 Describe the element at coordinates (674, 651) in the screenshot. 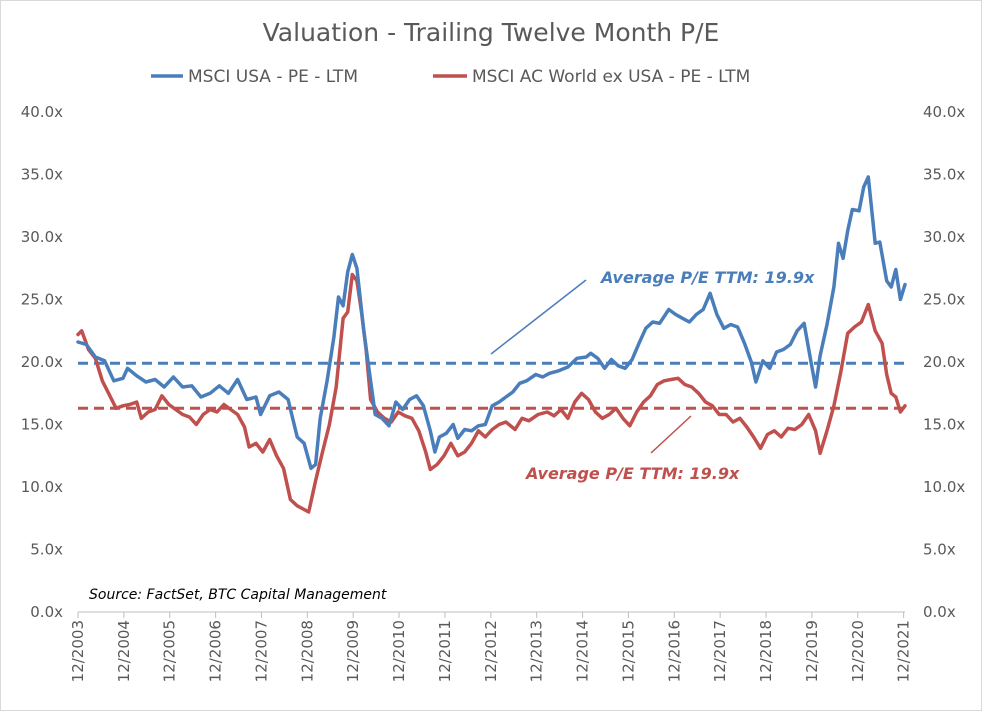

I see `x-tick-label: 12/2016` at that location.